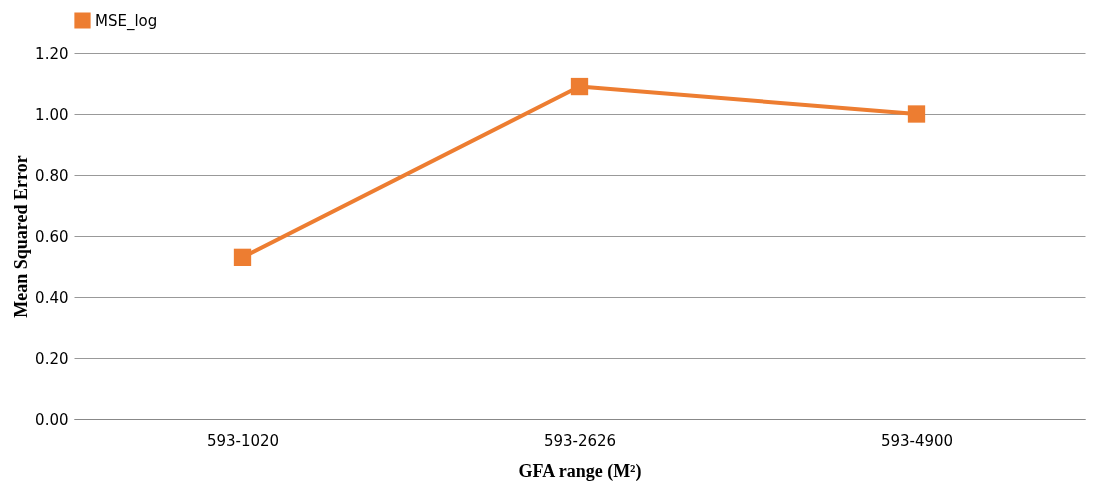 The height and width of the screenshot is (492, 1097). Describe the element at coordinates (52, 53) in the screenshot. I see `y-tick-label: 1.20` at that location.